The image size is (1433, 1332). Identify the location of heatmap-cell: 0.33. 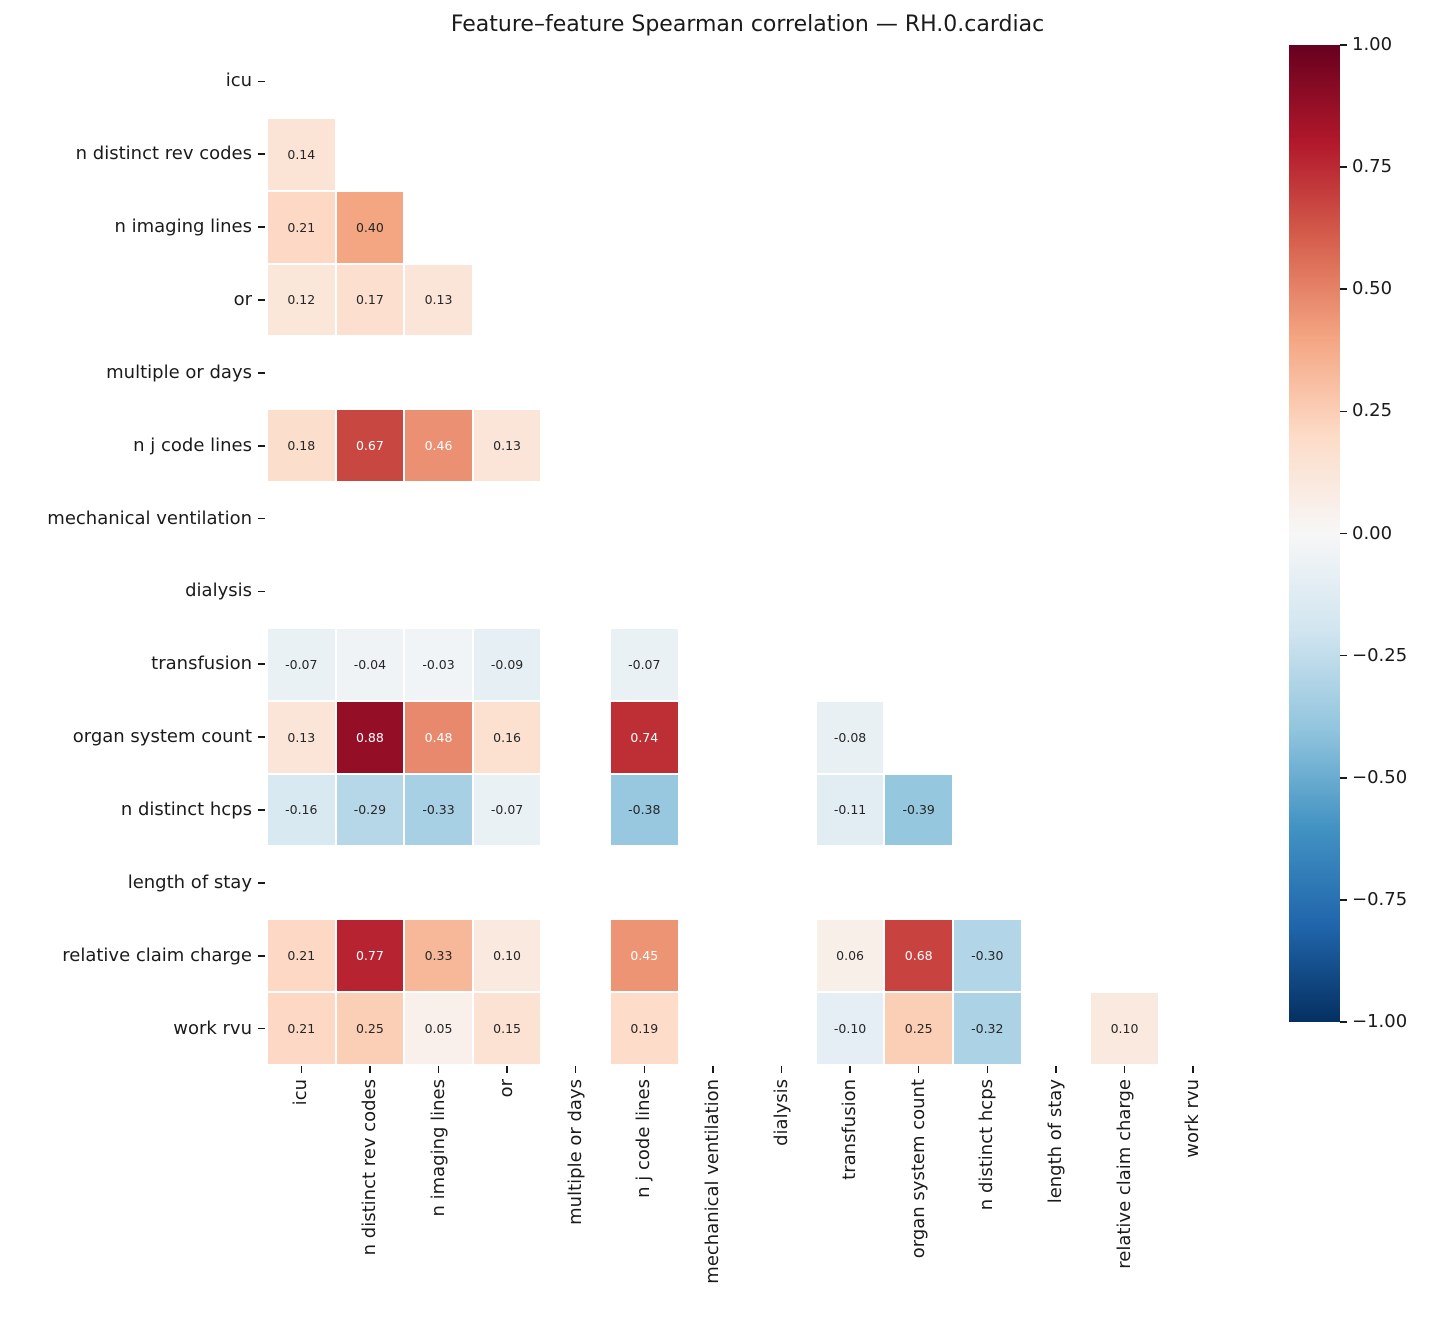
(438, 956).